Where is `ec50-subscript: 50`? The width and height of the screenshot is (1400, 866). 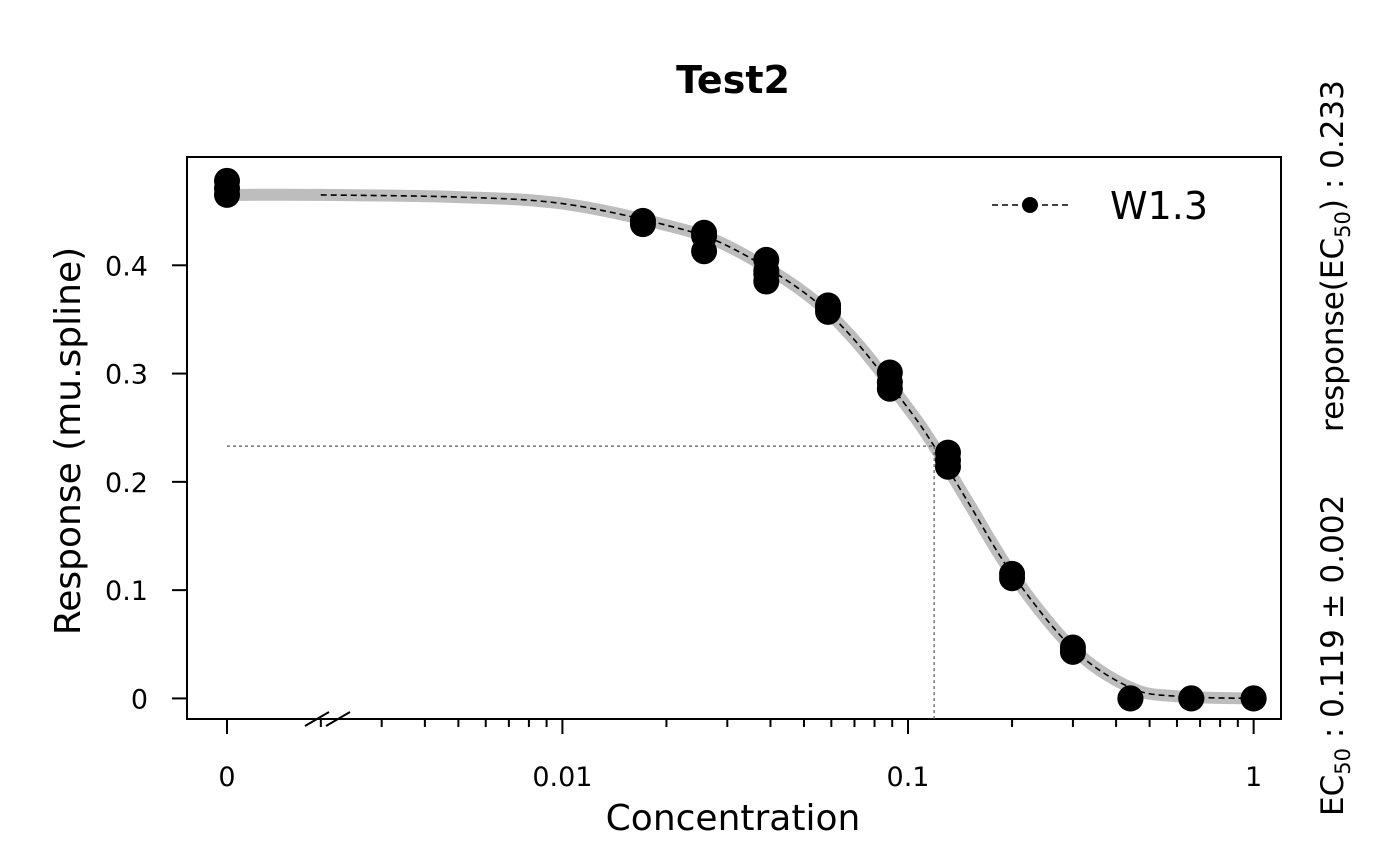 ec50-subscript: 50 is located at coordinates (1343, 761).